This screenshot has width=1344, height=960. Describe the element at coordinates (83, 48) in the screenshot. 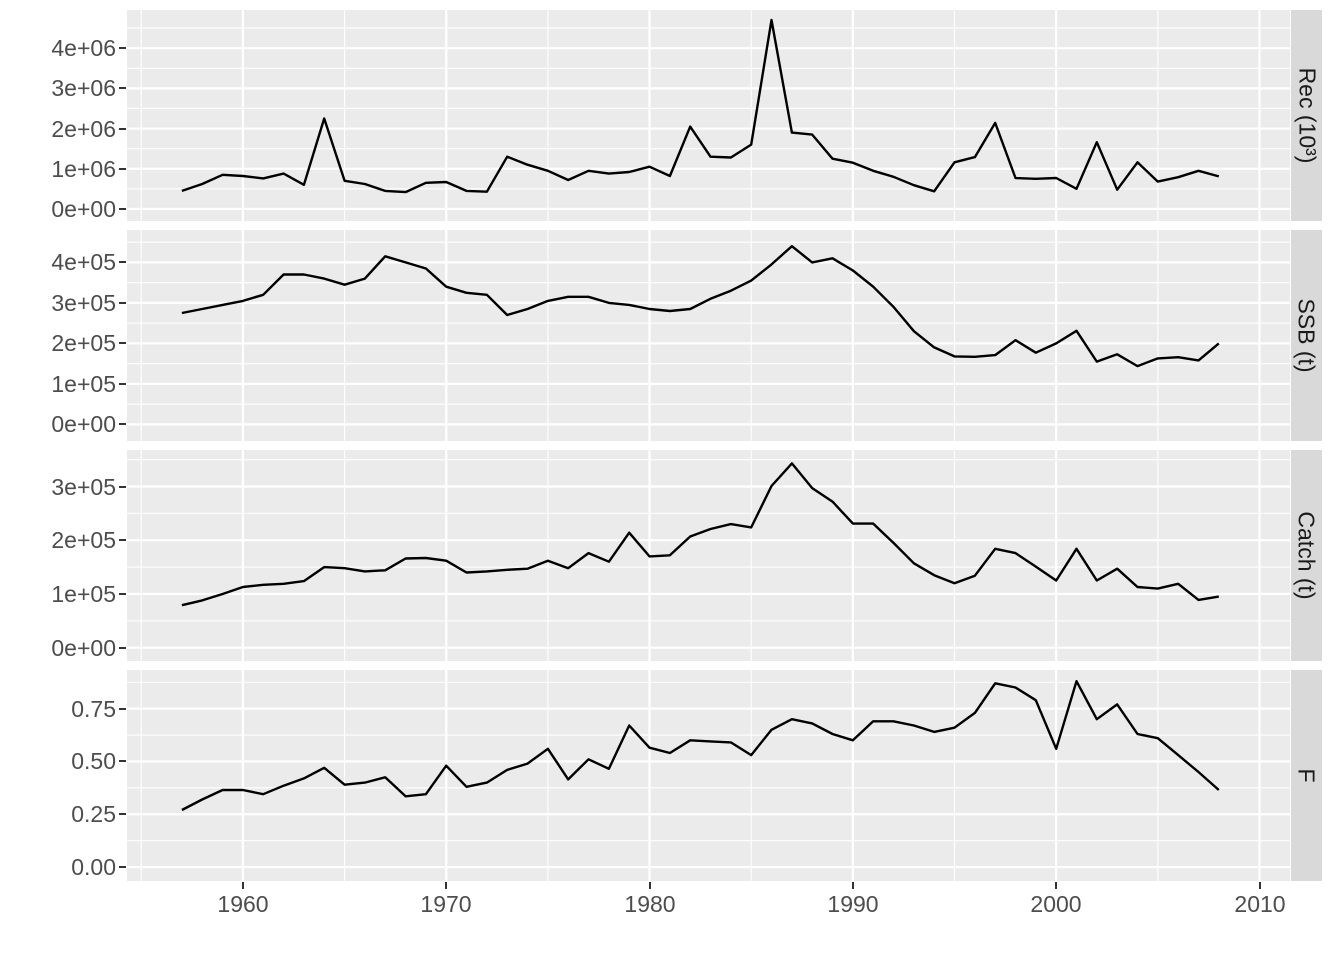

I see `y-tick-label: 4e+06` at that location.